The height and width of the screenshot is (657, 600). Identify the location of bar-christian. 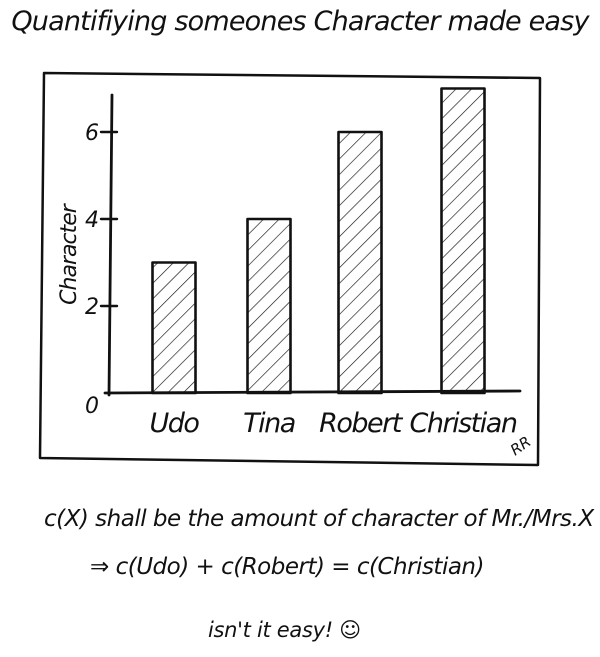
(463, 241).